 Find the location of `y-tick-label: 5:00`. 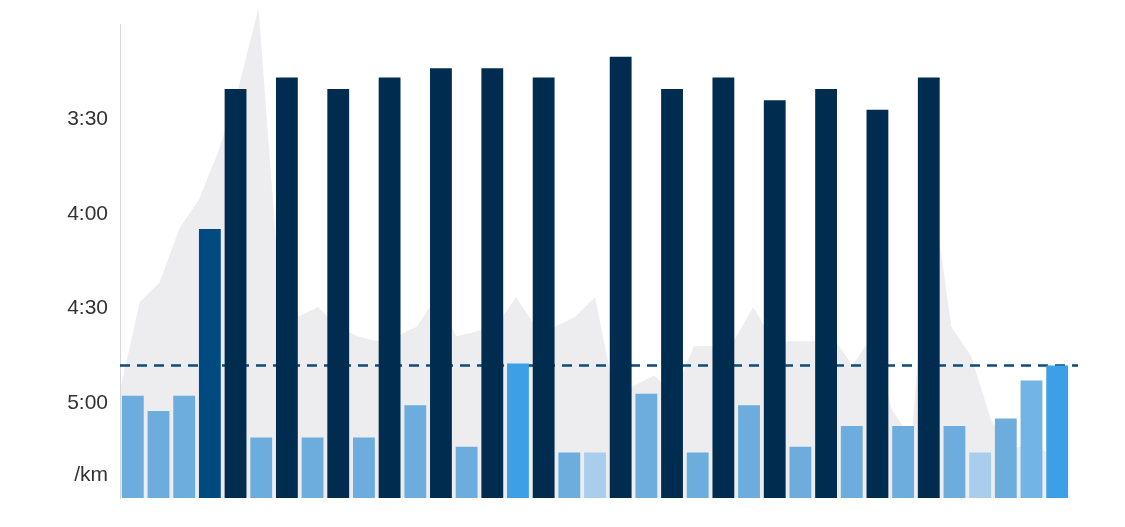

y-tick-label: 5:00 is located at coordinates (87, 402).